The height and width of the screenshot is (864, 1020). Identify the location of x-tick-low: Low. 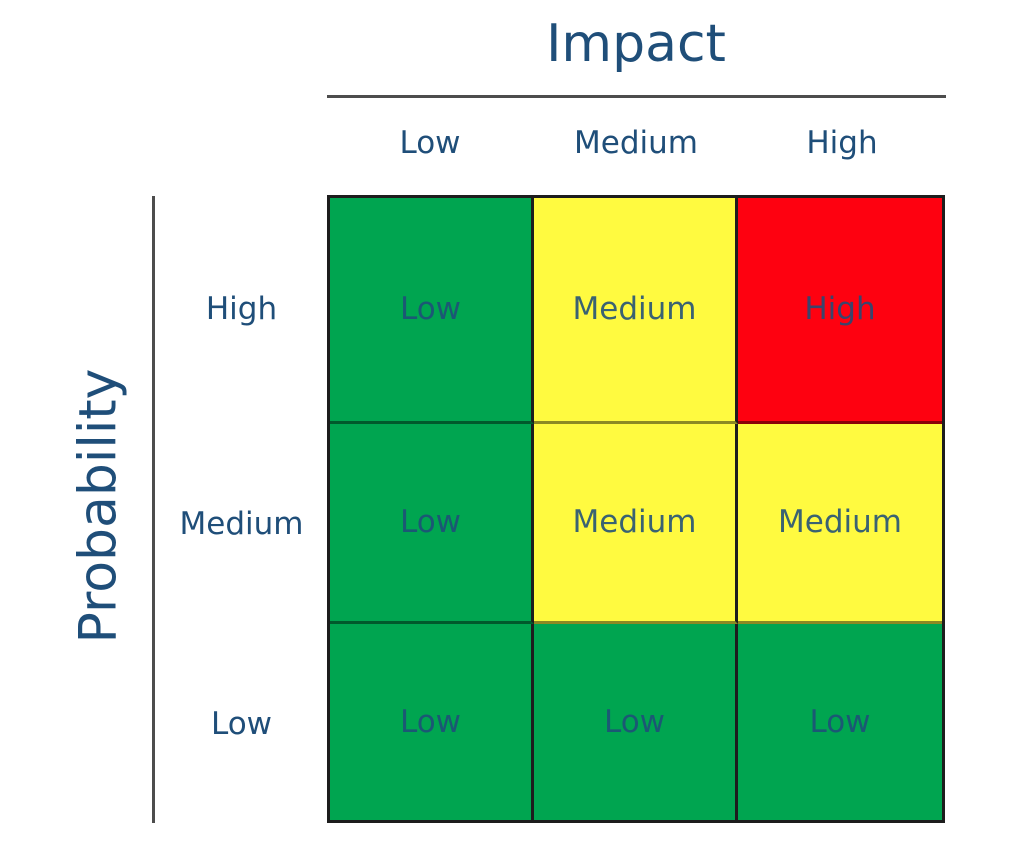
(430, 143).